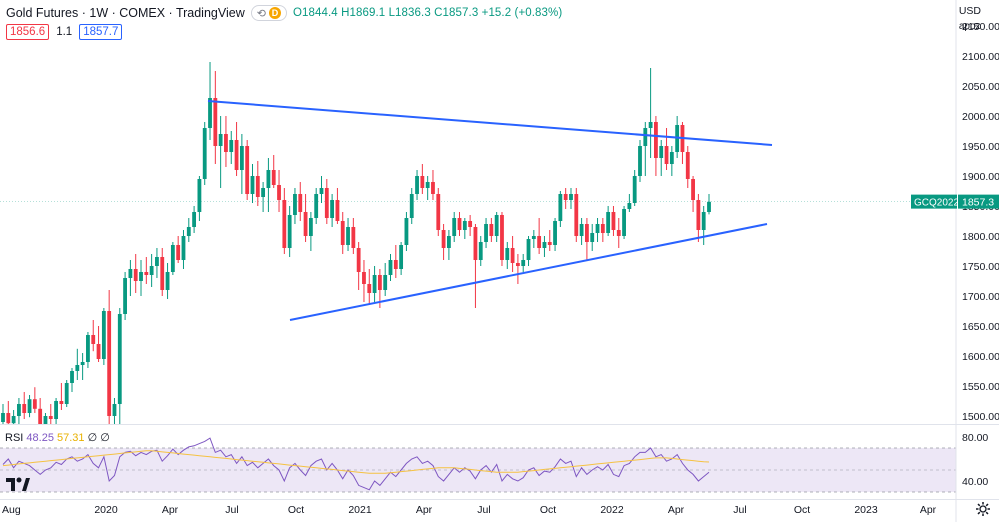 Image resolution: width=999 pixels, height=522 pixels. I want to click on price-tick-label: 1750.00, so click(980, 267).